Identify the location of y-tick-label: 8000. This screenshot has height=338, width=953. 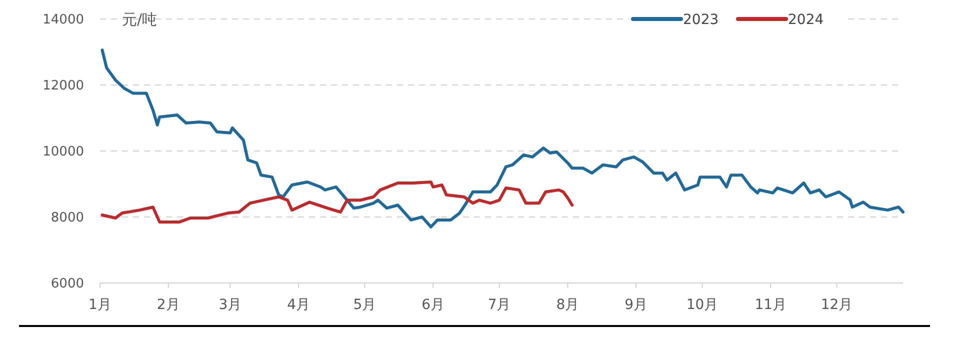
(67, 218).